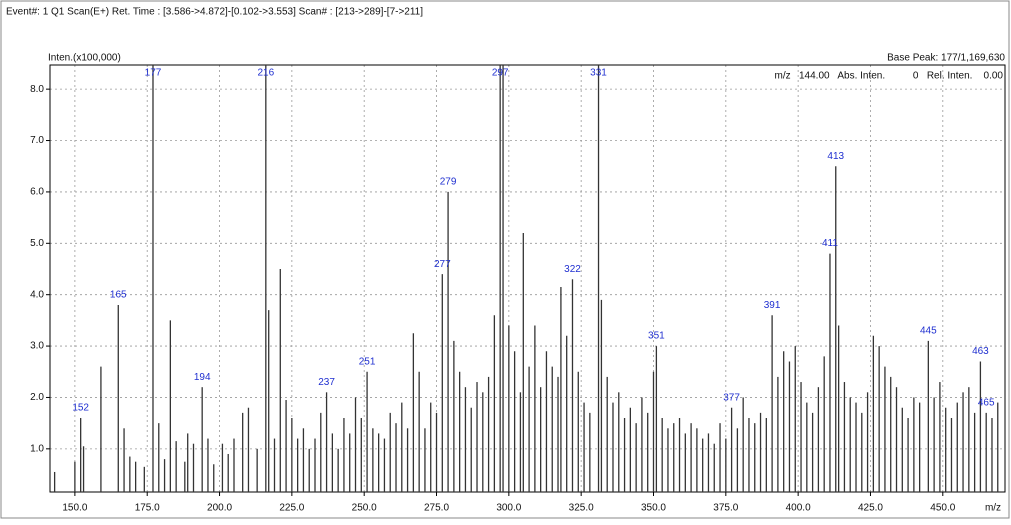 This screenshot has width=1011, height=525. I want to click on peak-label: 445, so click(928, 331).